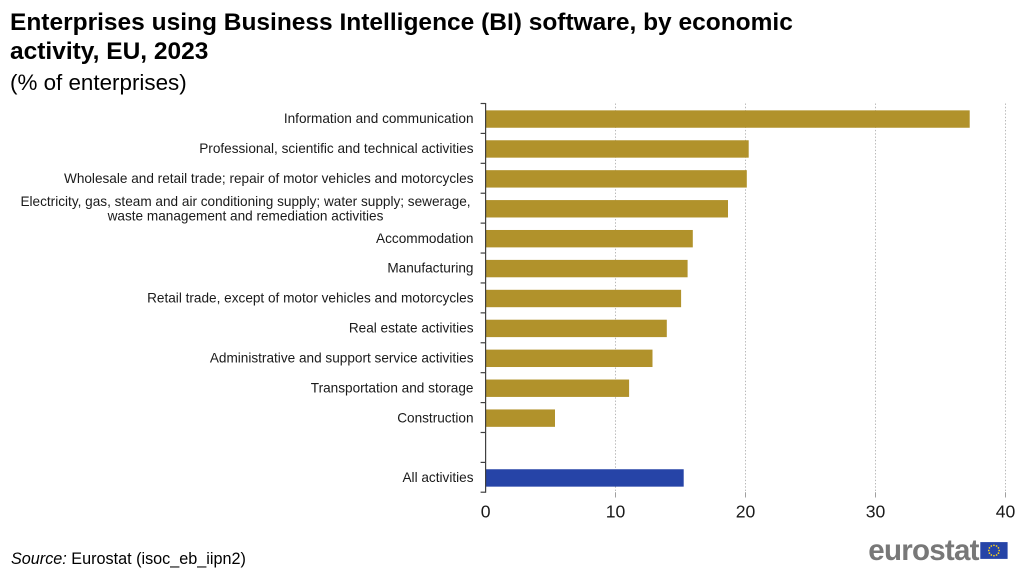 The height and width of the screenshot is (581, 1024). I want to click on svg-text: Construction, so click(435, 417).